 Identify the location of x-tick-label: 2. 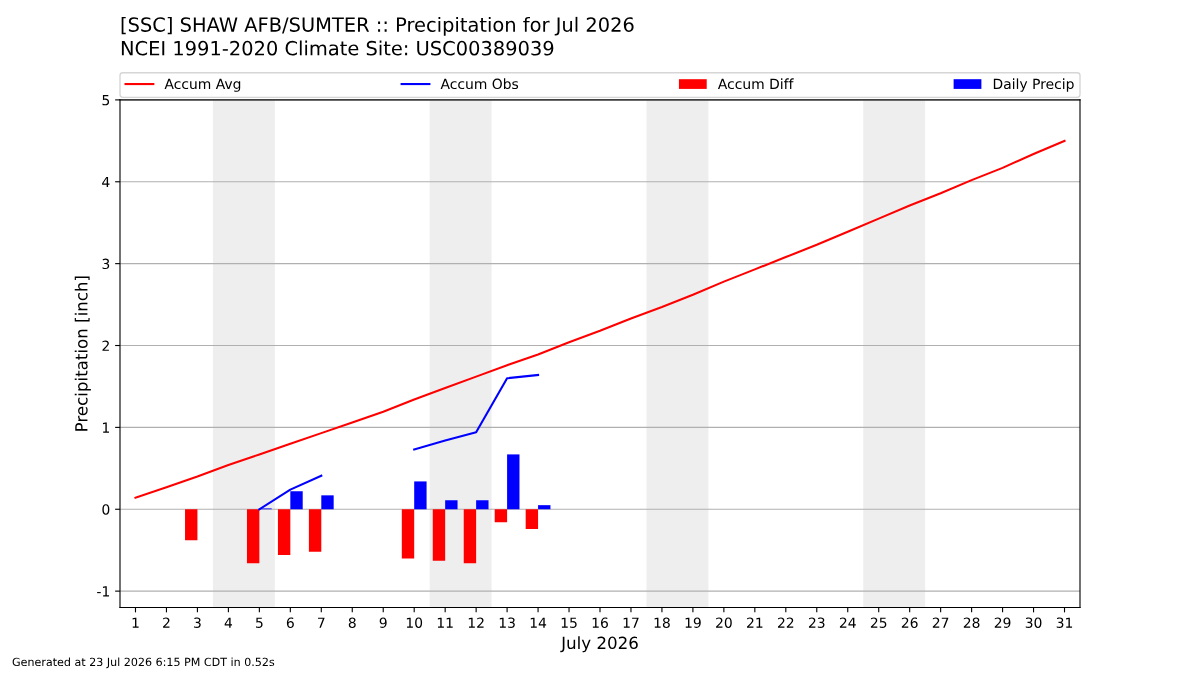
(166, 622).